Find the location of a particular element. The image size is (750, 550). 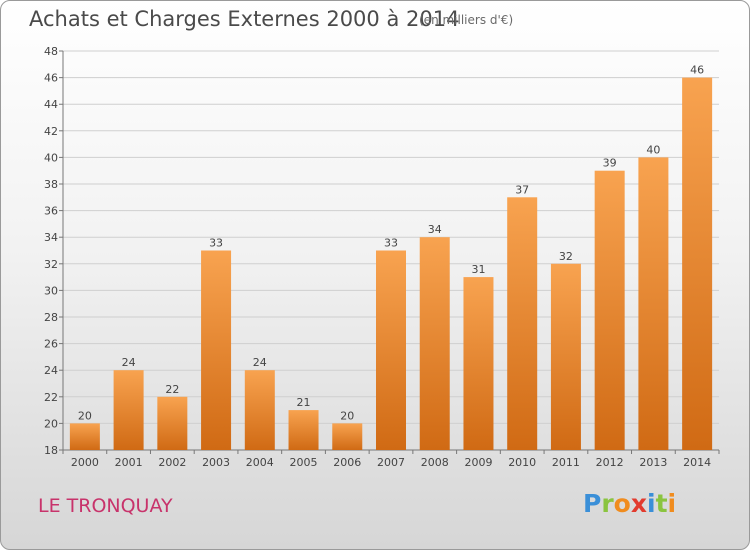

data-label-2012: 39 is located at coordinates (610, 163).